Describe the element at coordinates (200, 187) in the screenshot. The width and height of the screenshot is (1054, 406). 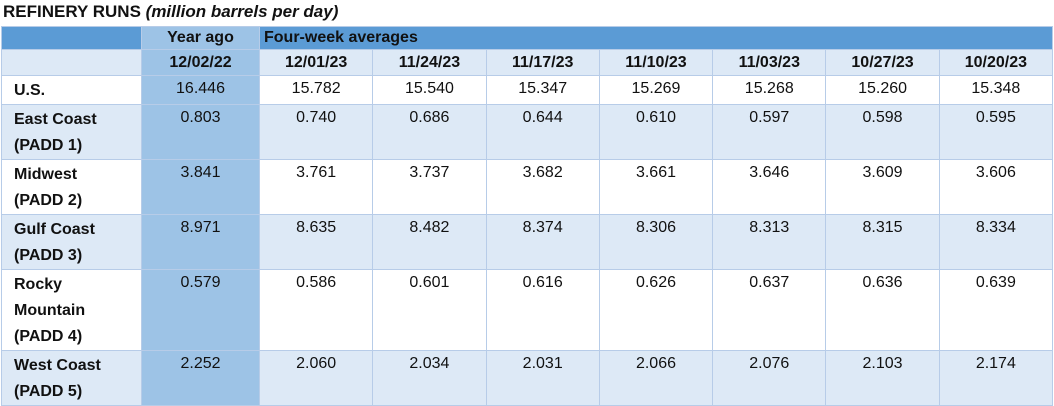
I see `value-cell: 3.841` at that location.